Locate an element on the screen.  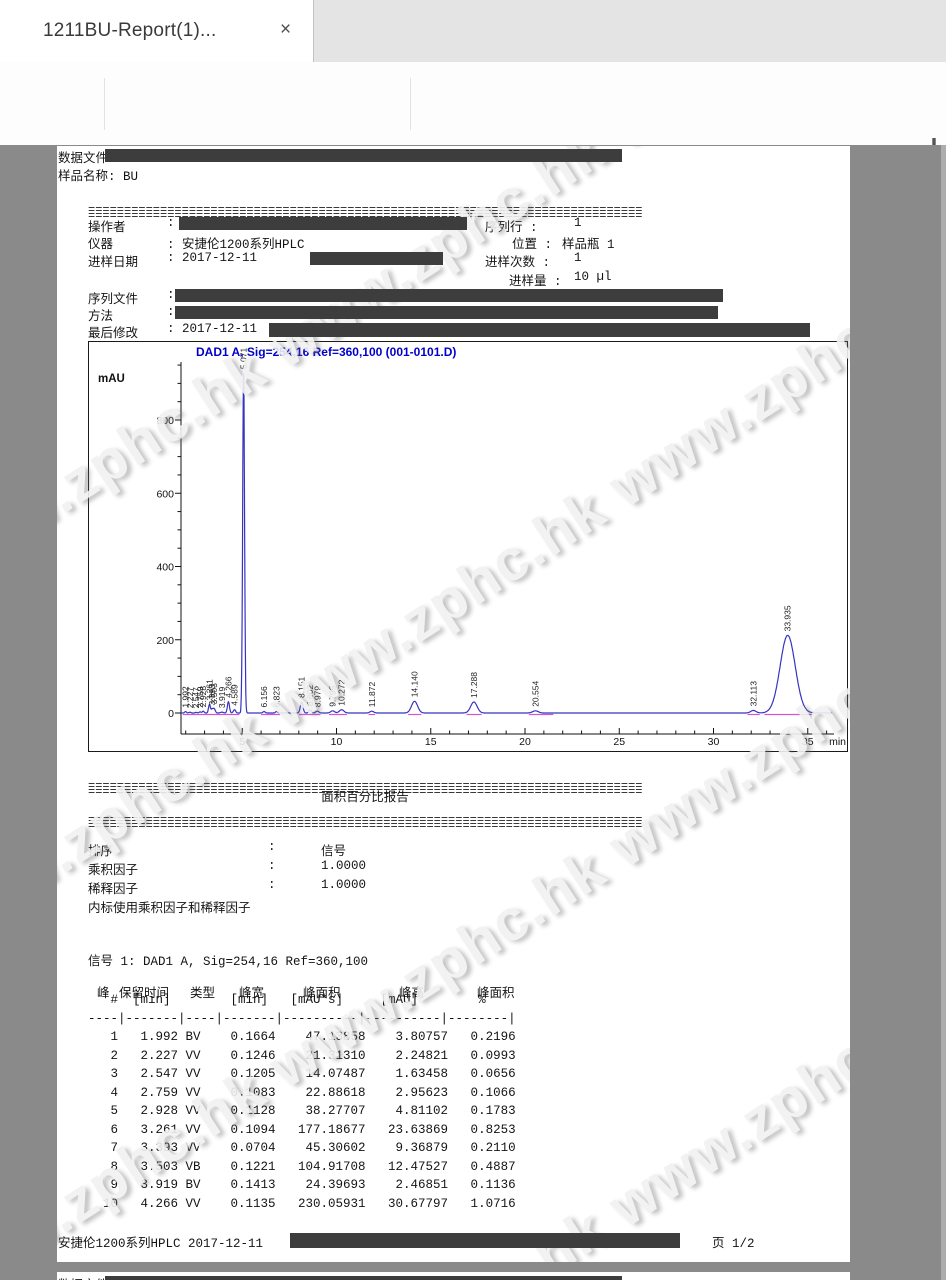
svg-text: 15 is located at coordinates (431, 742).